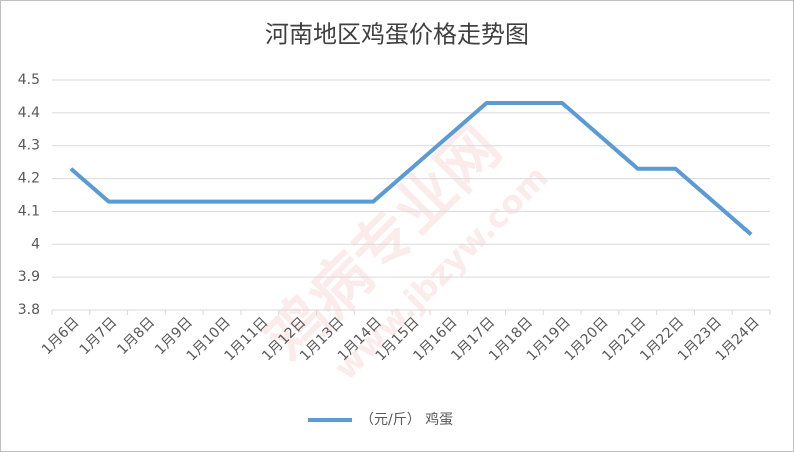  Describe the element at coordinates (29, 146) in the screenshot. I see `y-tick-label: 4.3` at that location.